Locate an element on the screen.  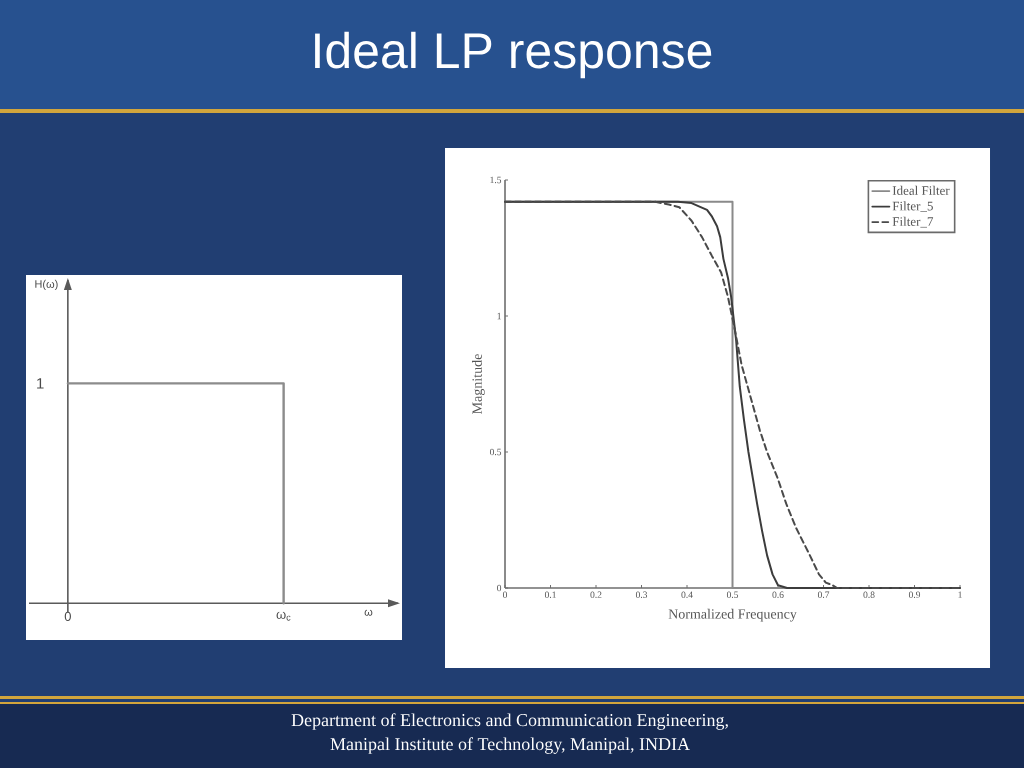
y-tick-label: 1 is located at coordinates (499, 316).